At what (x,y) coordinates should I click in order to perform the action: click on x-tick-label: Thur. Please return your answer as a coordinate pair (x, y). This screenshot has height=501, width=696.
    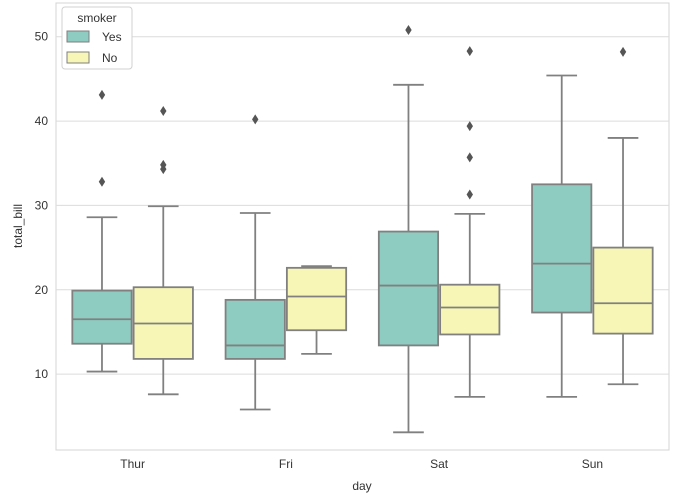
    Looking at the image, I should click on (132, 464).